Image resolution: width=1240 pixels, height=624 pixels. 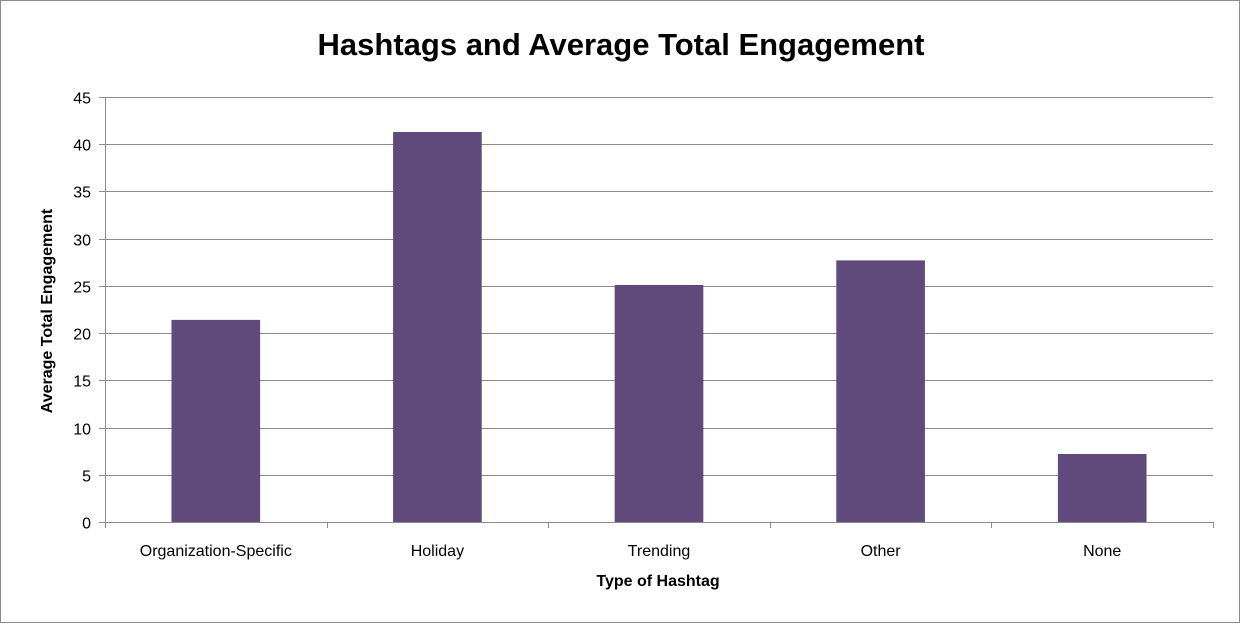 What do you see at coordinates (1102, 551) in the screenshot?
I see `x-tick-label: None` at bounding box center [1102, 551].